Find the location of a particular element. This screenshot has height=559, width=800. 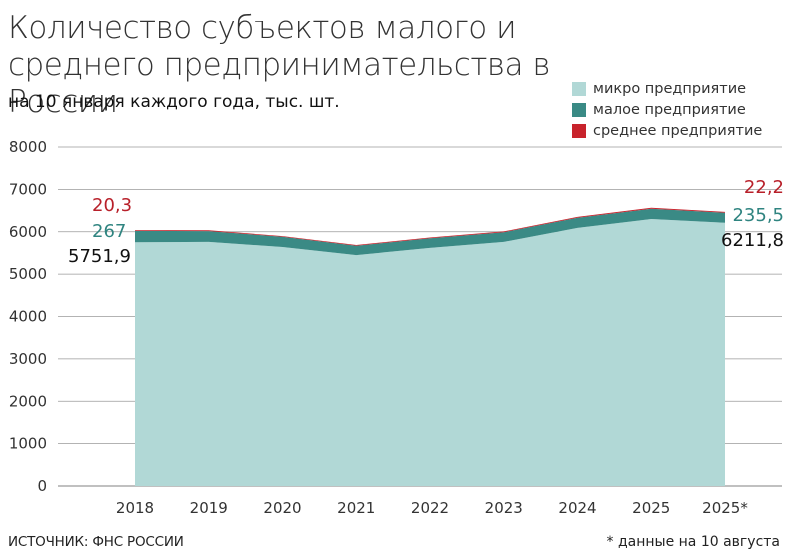

legend-swatch-micro is located at coordinates (579, 88).